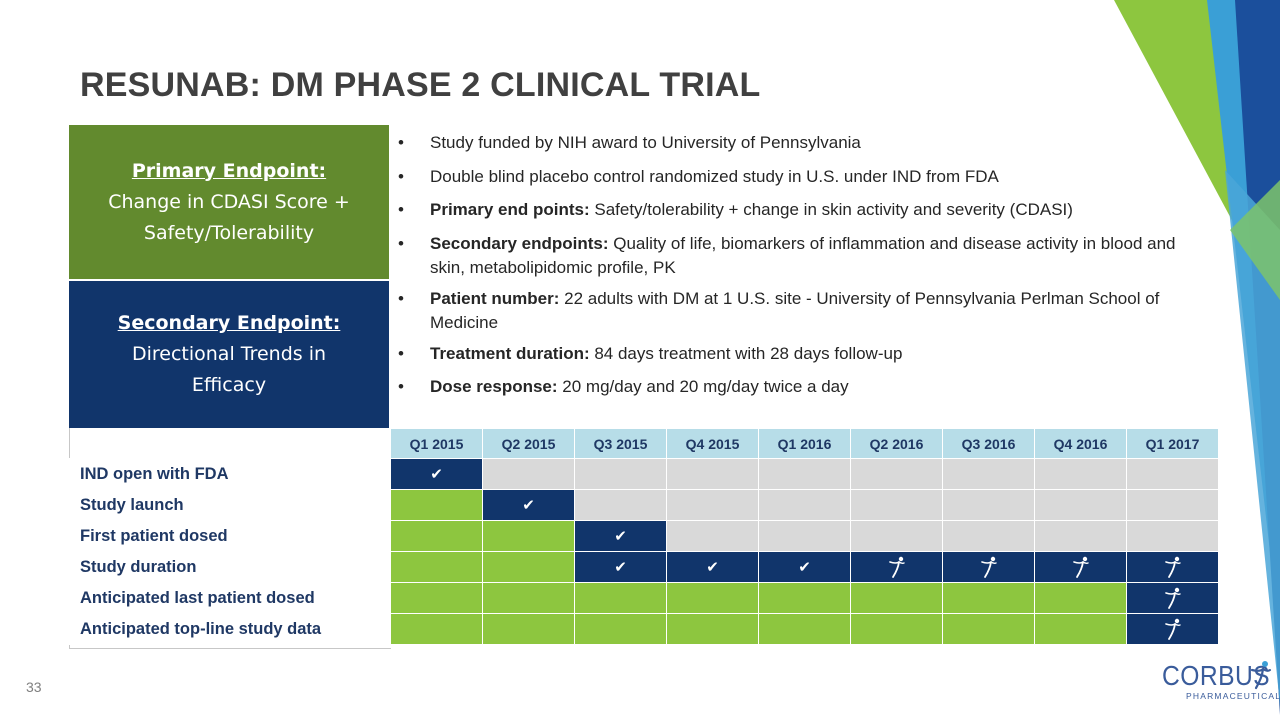 This screenshot has height=720, width=1280. What do you see at coordinates (1233, 696) in the screenshot?
I see `logo-tagline: PHARMACEUTICALS` at bounding box center [1233, 696].